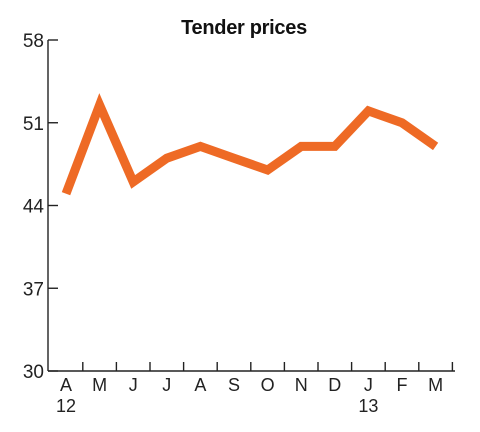 The image size is (480, 432). Describe the element at coordinates (34, 207) in the screenshot. I see `y-tick-label: 44` at that location.